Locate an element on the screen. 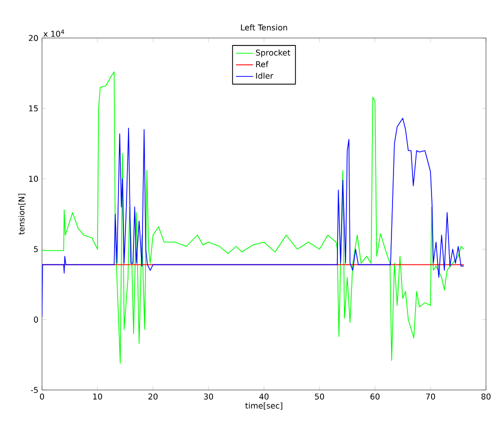  x-tick-label: 30 is located at coordinates (209, 397).